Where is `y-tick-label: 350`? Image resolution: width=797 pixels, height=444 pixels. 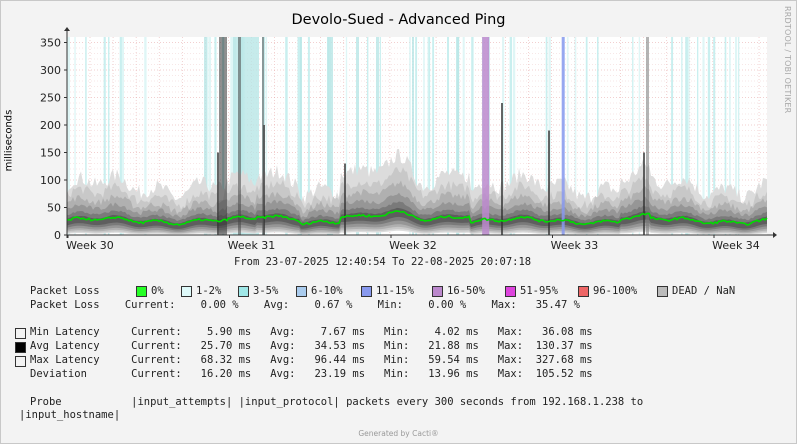
y-tick-label: 350 is located at coordinates (50, 43).